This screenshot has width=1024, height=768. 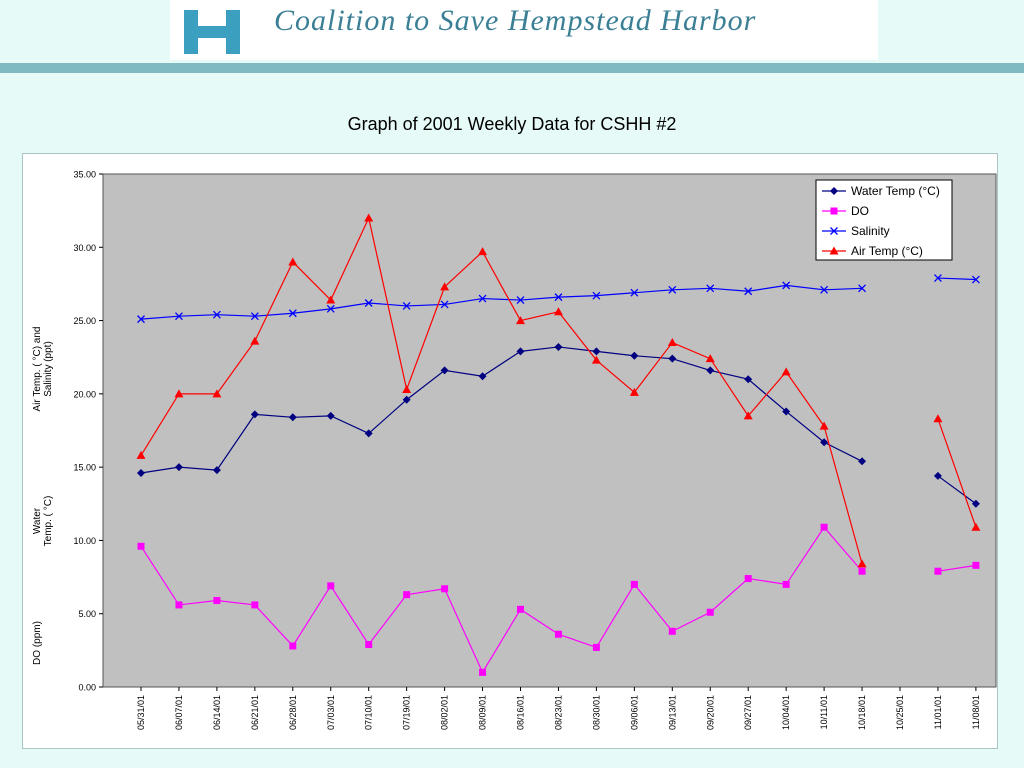 I want to click on x-tick-label: 10/18/01, so click(x=862, y=712).